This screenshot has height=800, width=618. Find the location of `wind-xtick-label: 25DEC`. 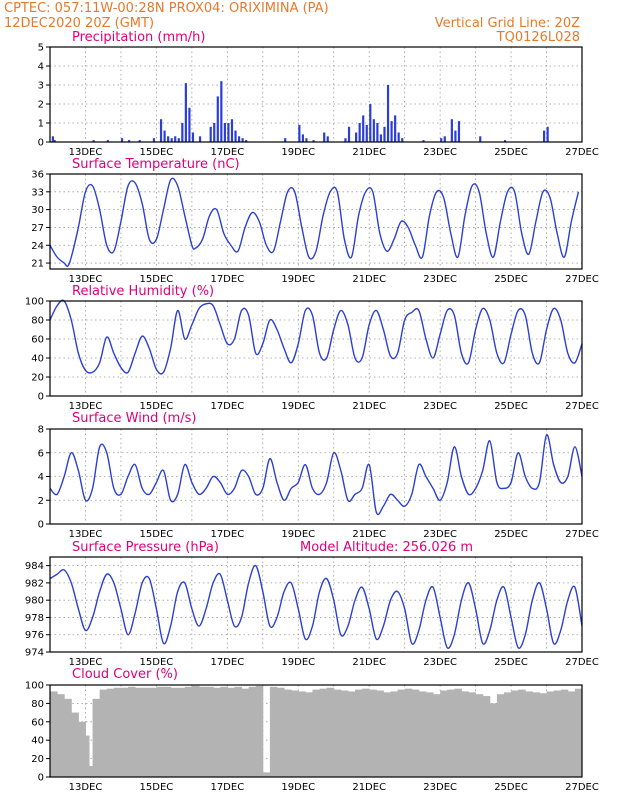

wind-xtick-label: 25DEC is located at coordinates (511, 534).